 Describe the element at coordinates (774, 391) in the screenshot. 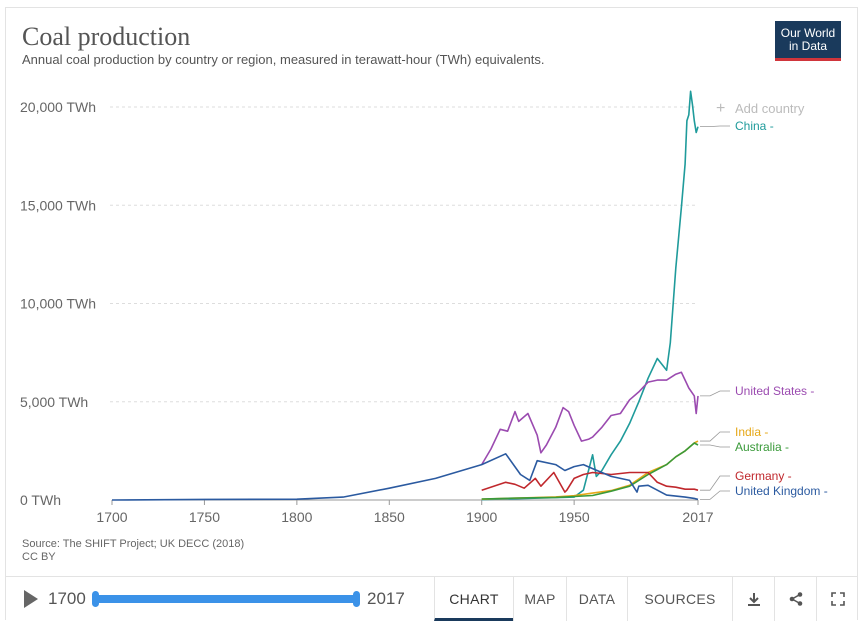

I see `series-label-united-states: United States -` at that location.